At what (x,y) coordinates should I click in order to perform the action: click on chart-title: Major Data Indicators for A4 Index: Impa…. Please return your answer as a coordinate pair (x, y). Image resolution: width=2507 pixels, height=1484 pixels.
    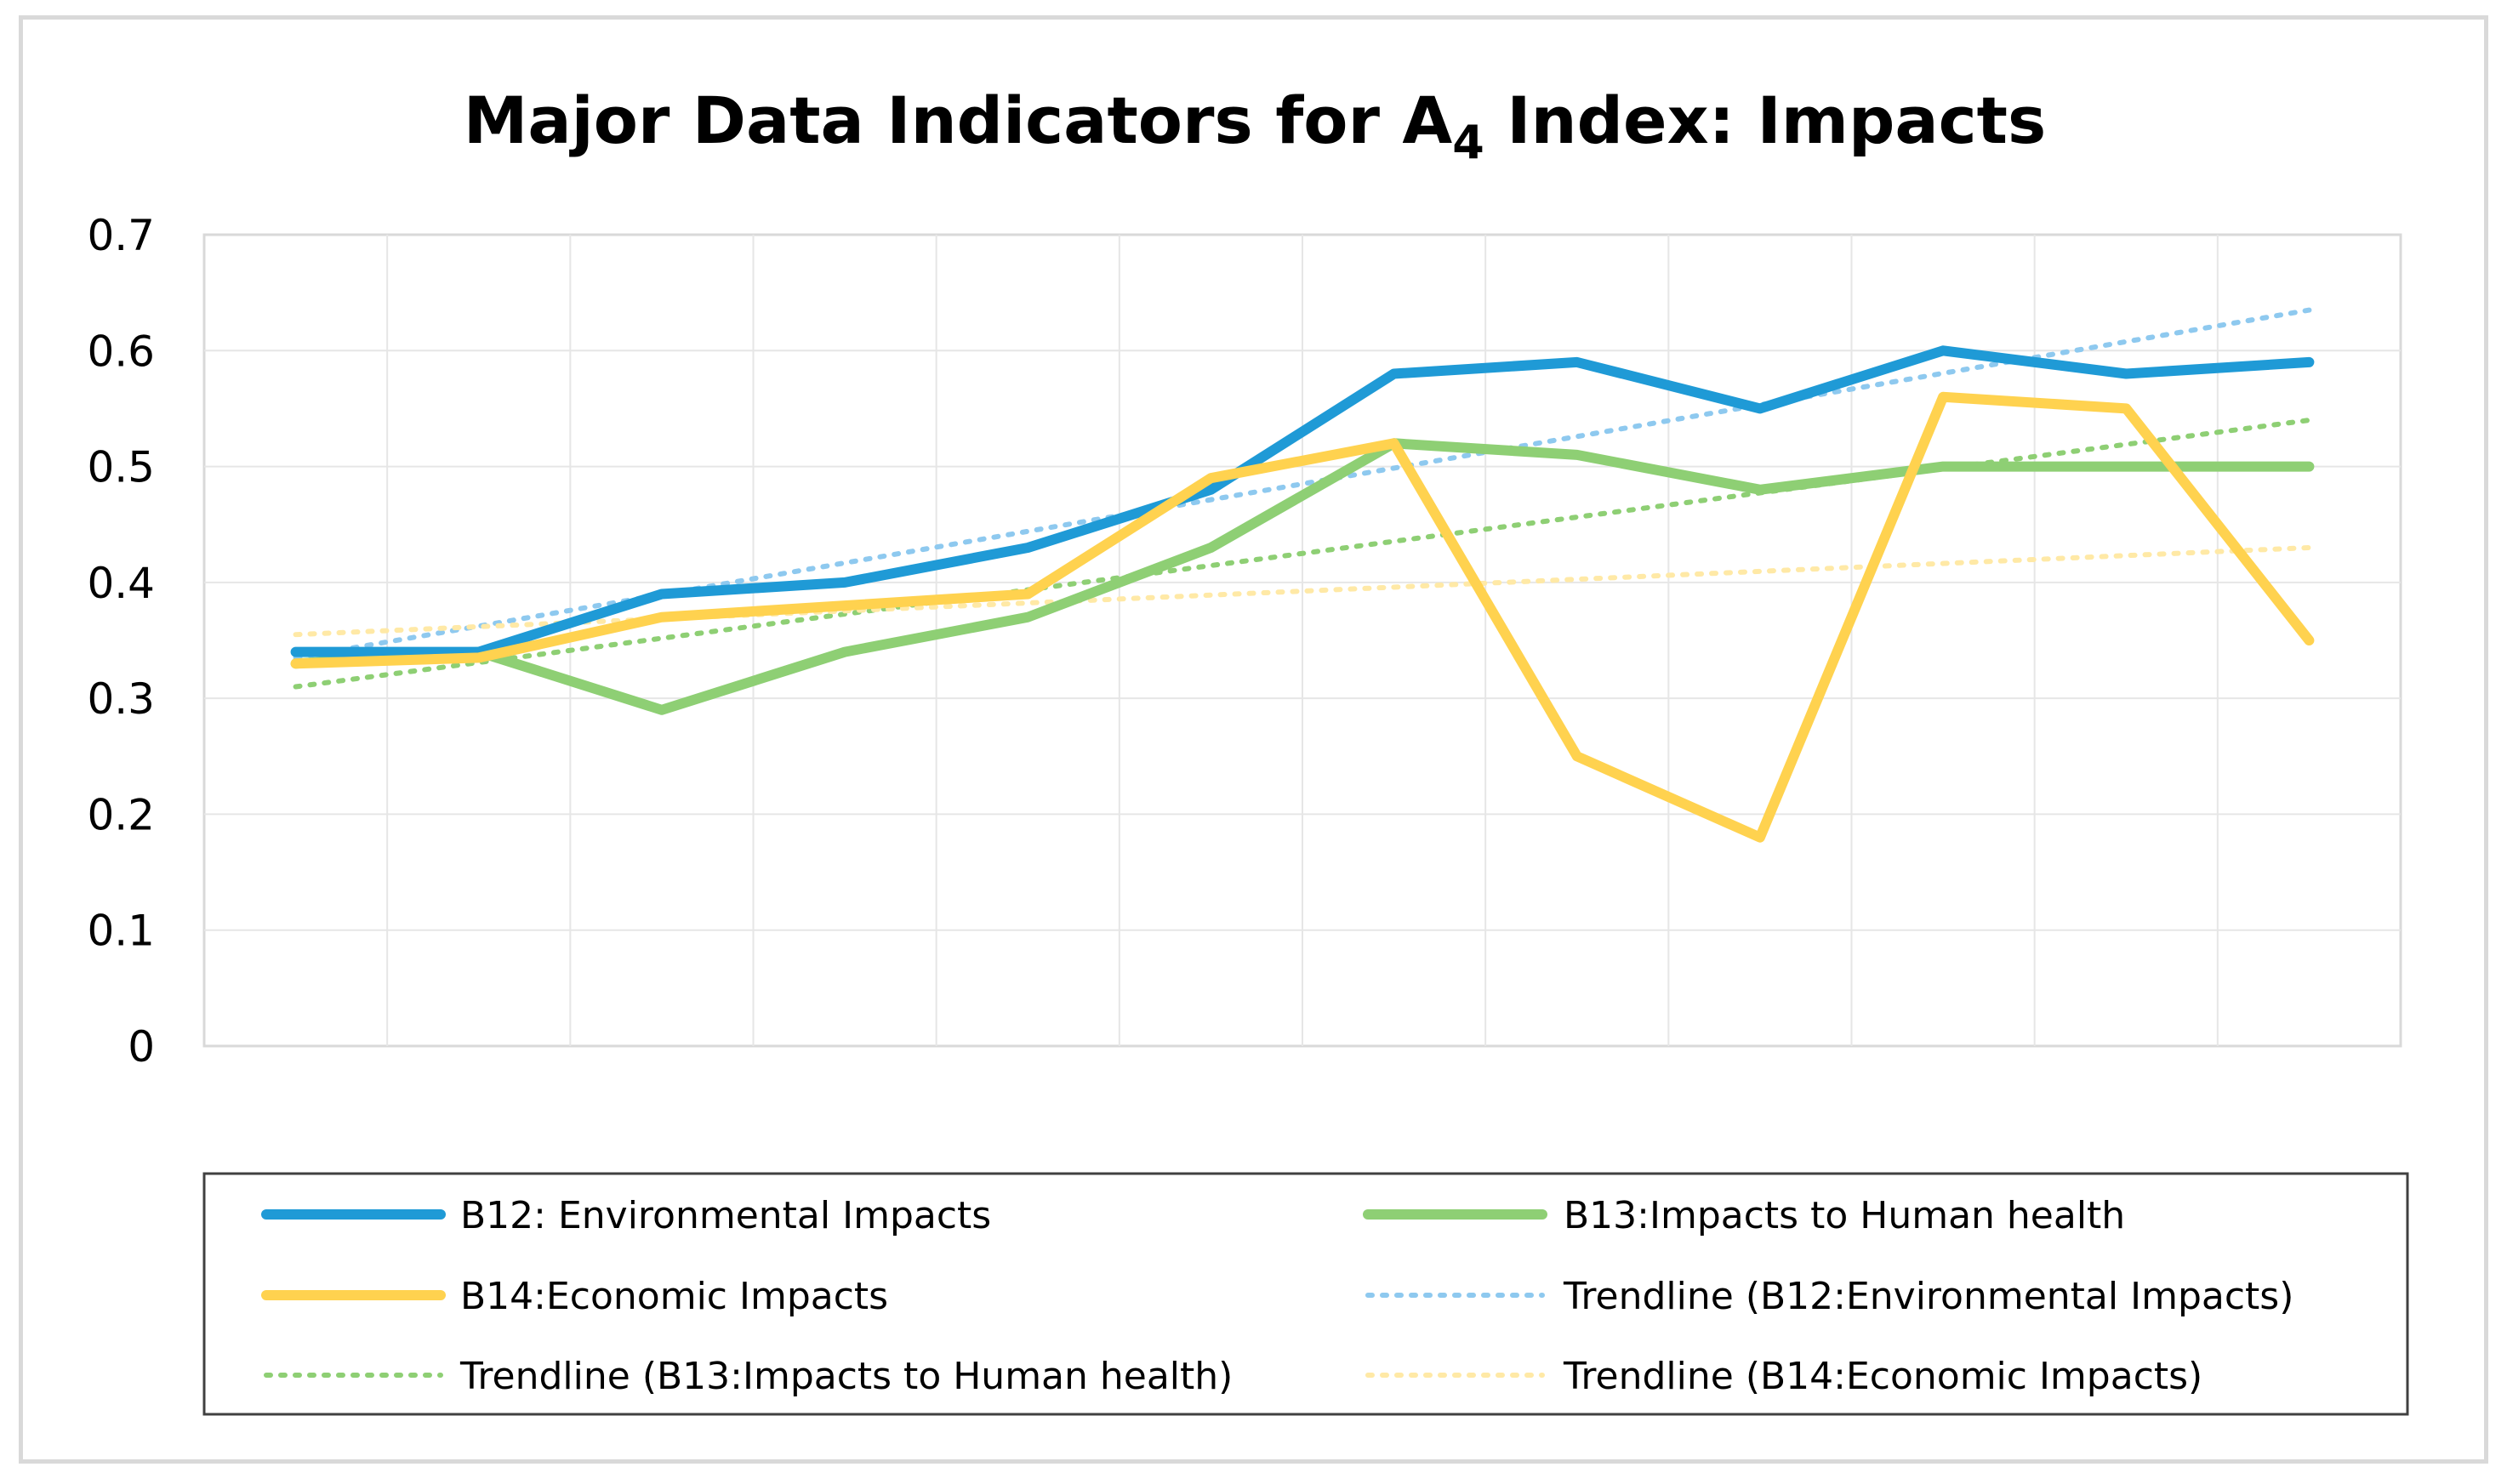
    Looking at the image, I should click on (1255, 126).